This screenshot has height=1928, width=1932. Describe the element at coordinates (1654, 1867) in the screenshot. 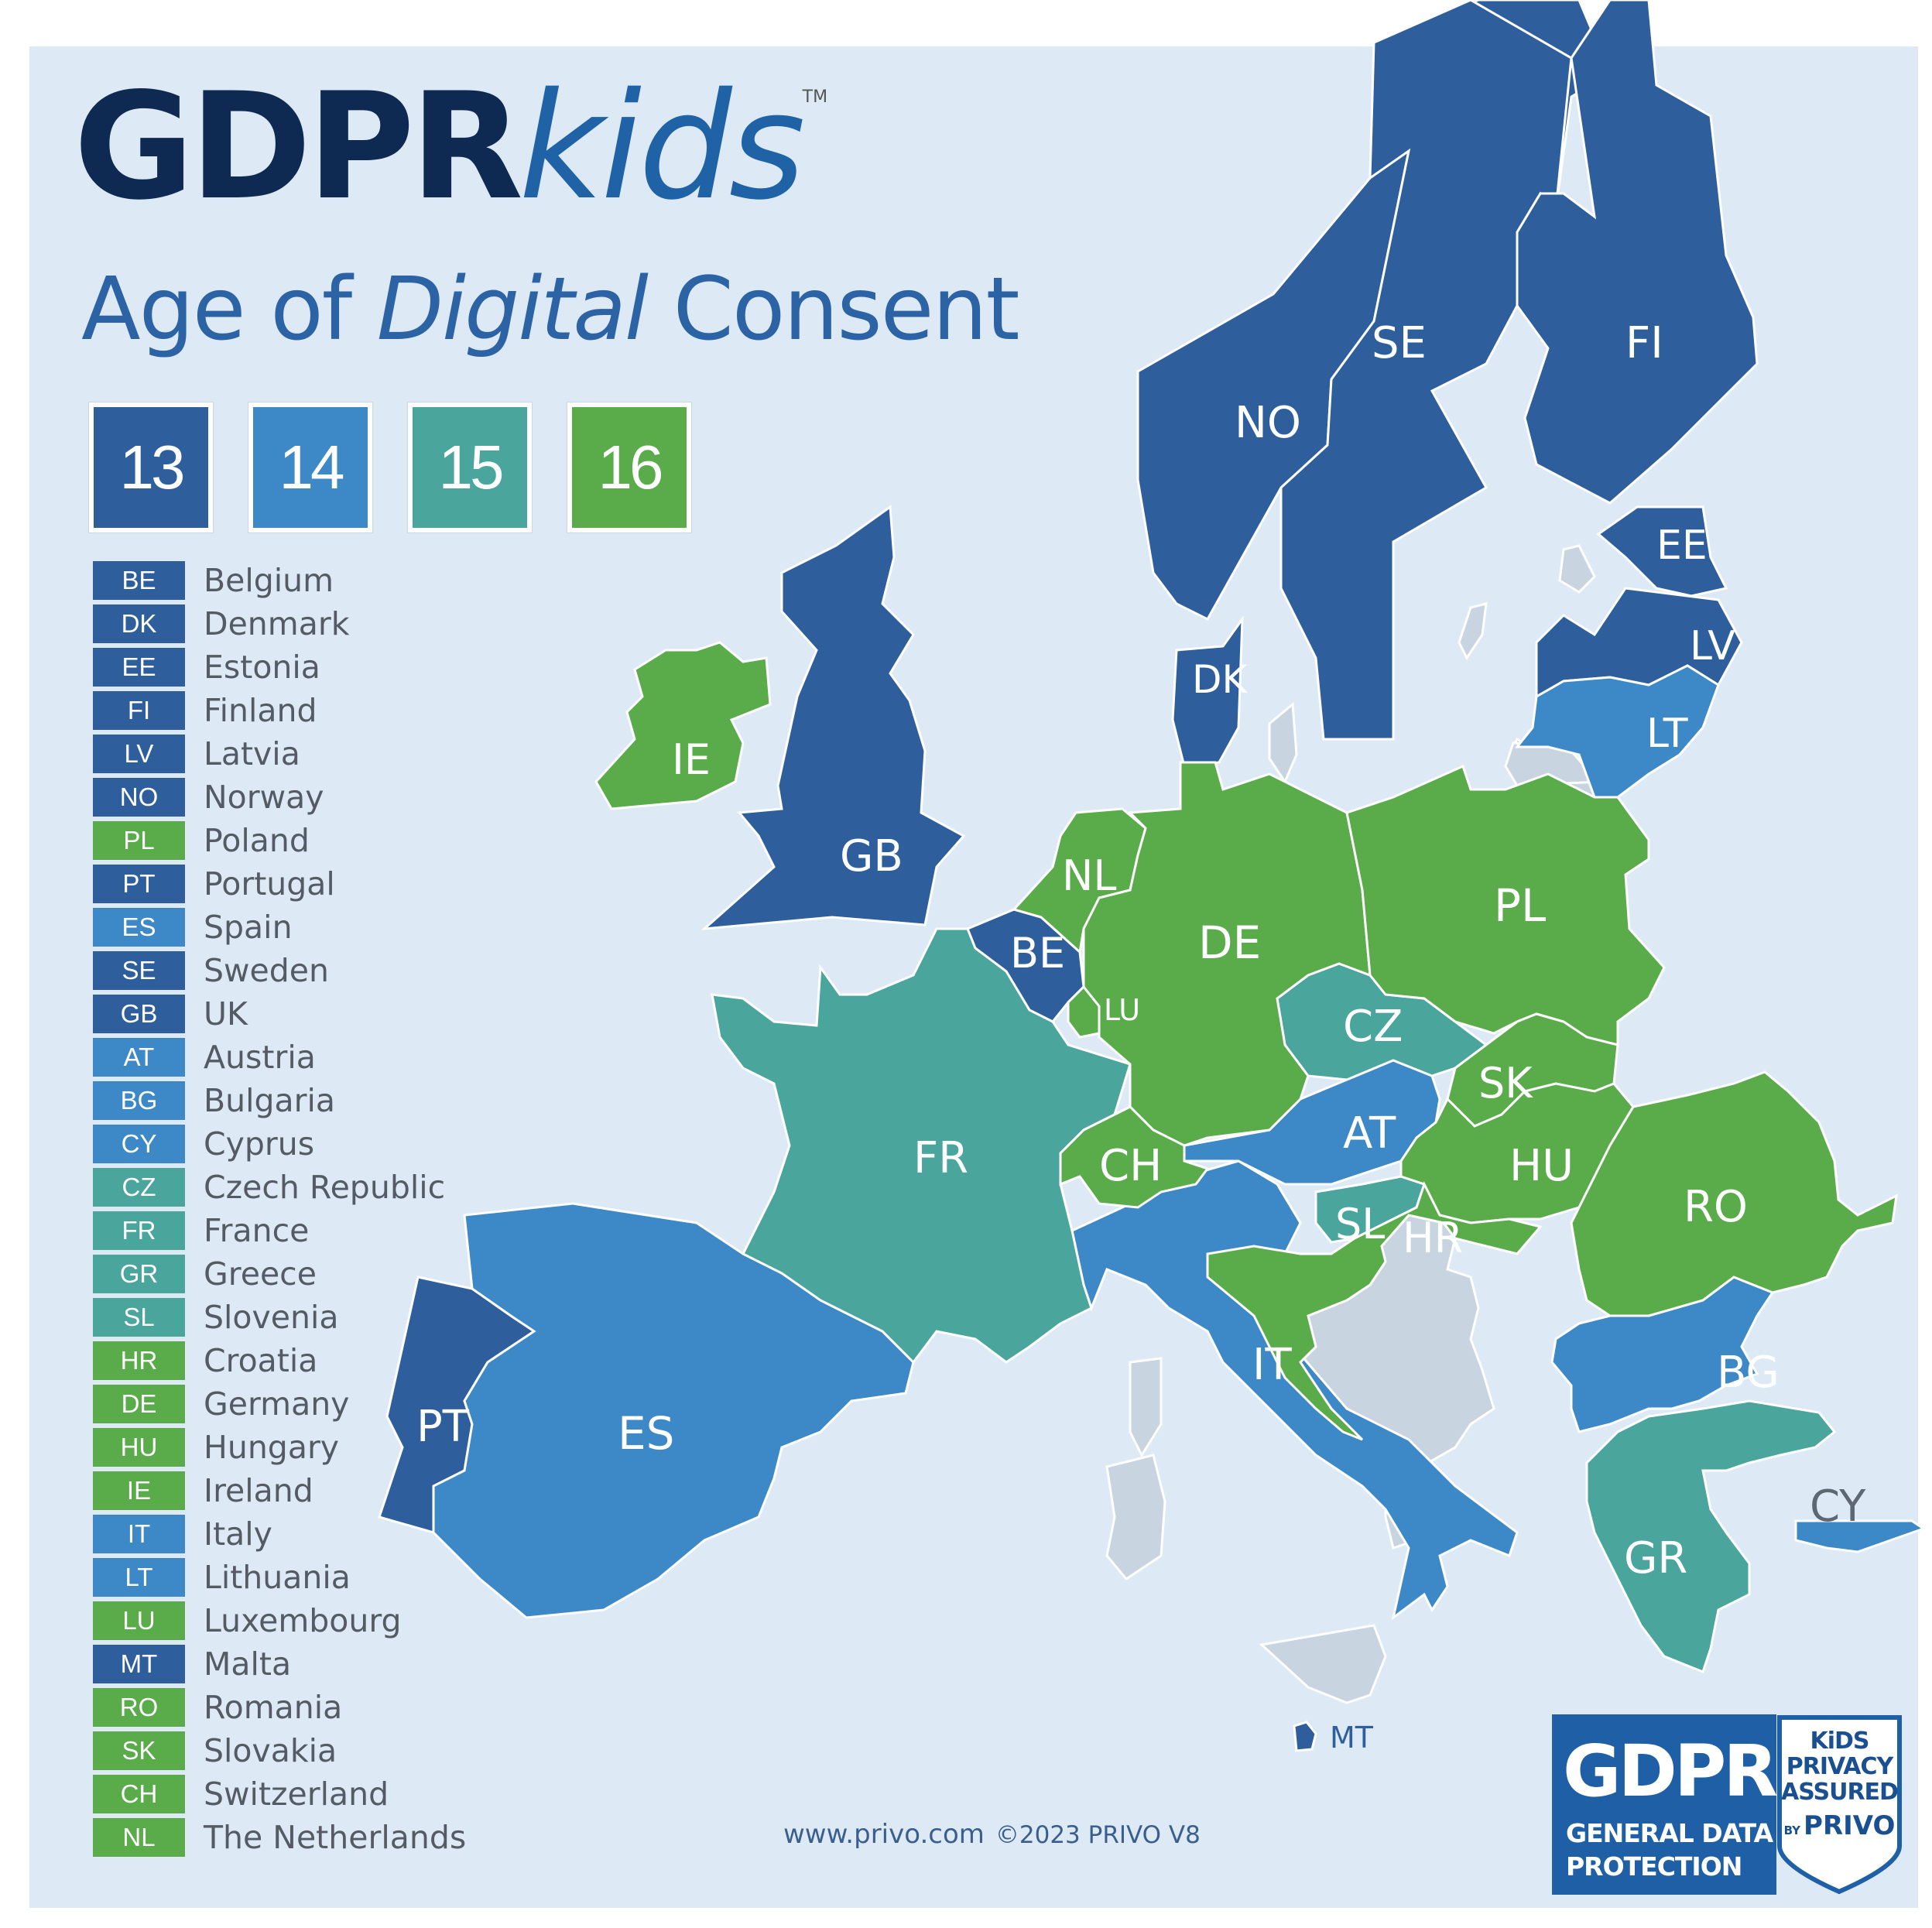

I see `badge-line2: PROTECTION` at that location.